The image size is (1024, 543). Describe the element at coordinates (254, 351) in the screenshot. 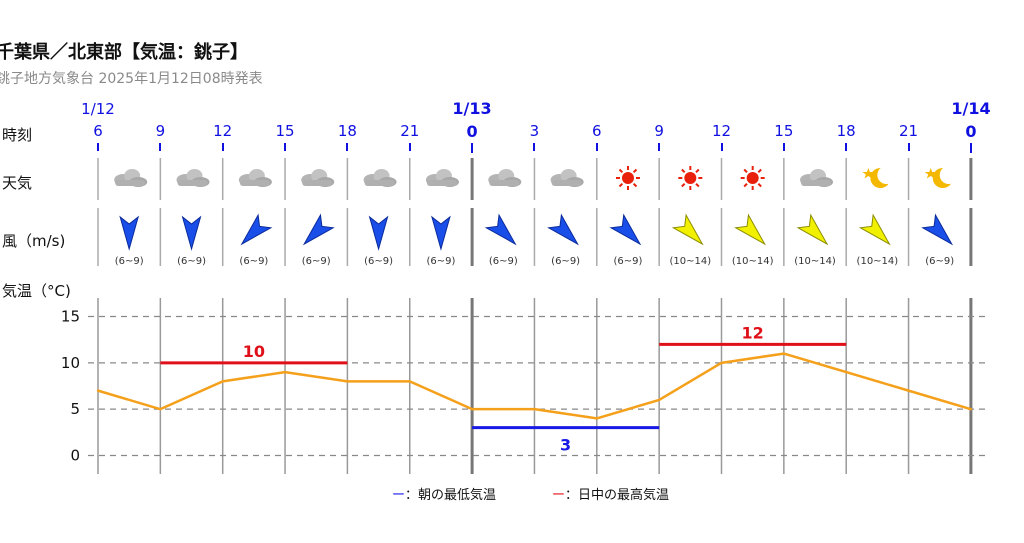

I see `max-temp-label: 10` at that location.